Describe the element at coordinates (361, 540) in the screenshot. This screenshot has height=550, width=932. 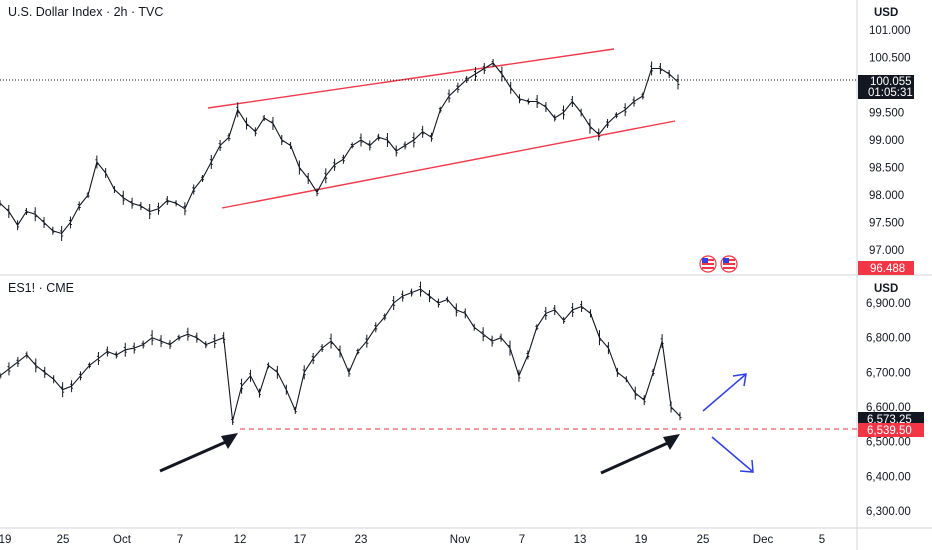
I see `x-tick-label: 23` at that location.